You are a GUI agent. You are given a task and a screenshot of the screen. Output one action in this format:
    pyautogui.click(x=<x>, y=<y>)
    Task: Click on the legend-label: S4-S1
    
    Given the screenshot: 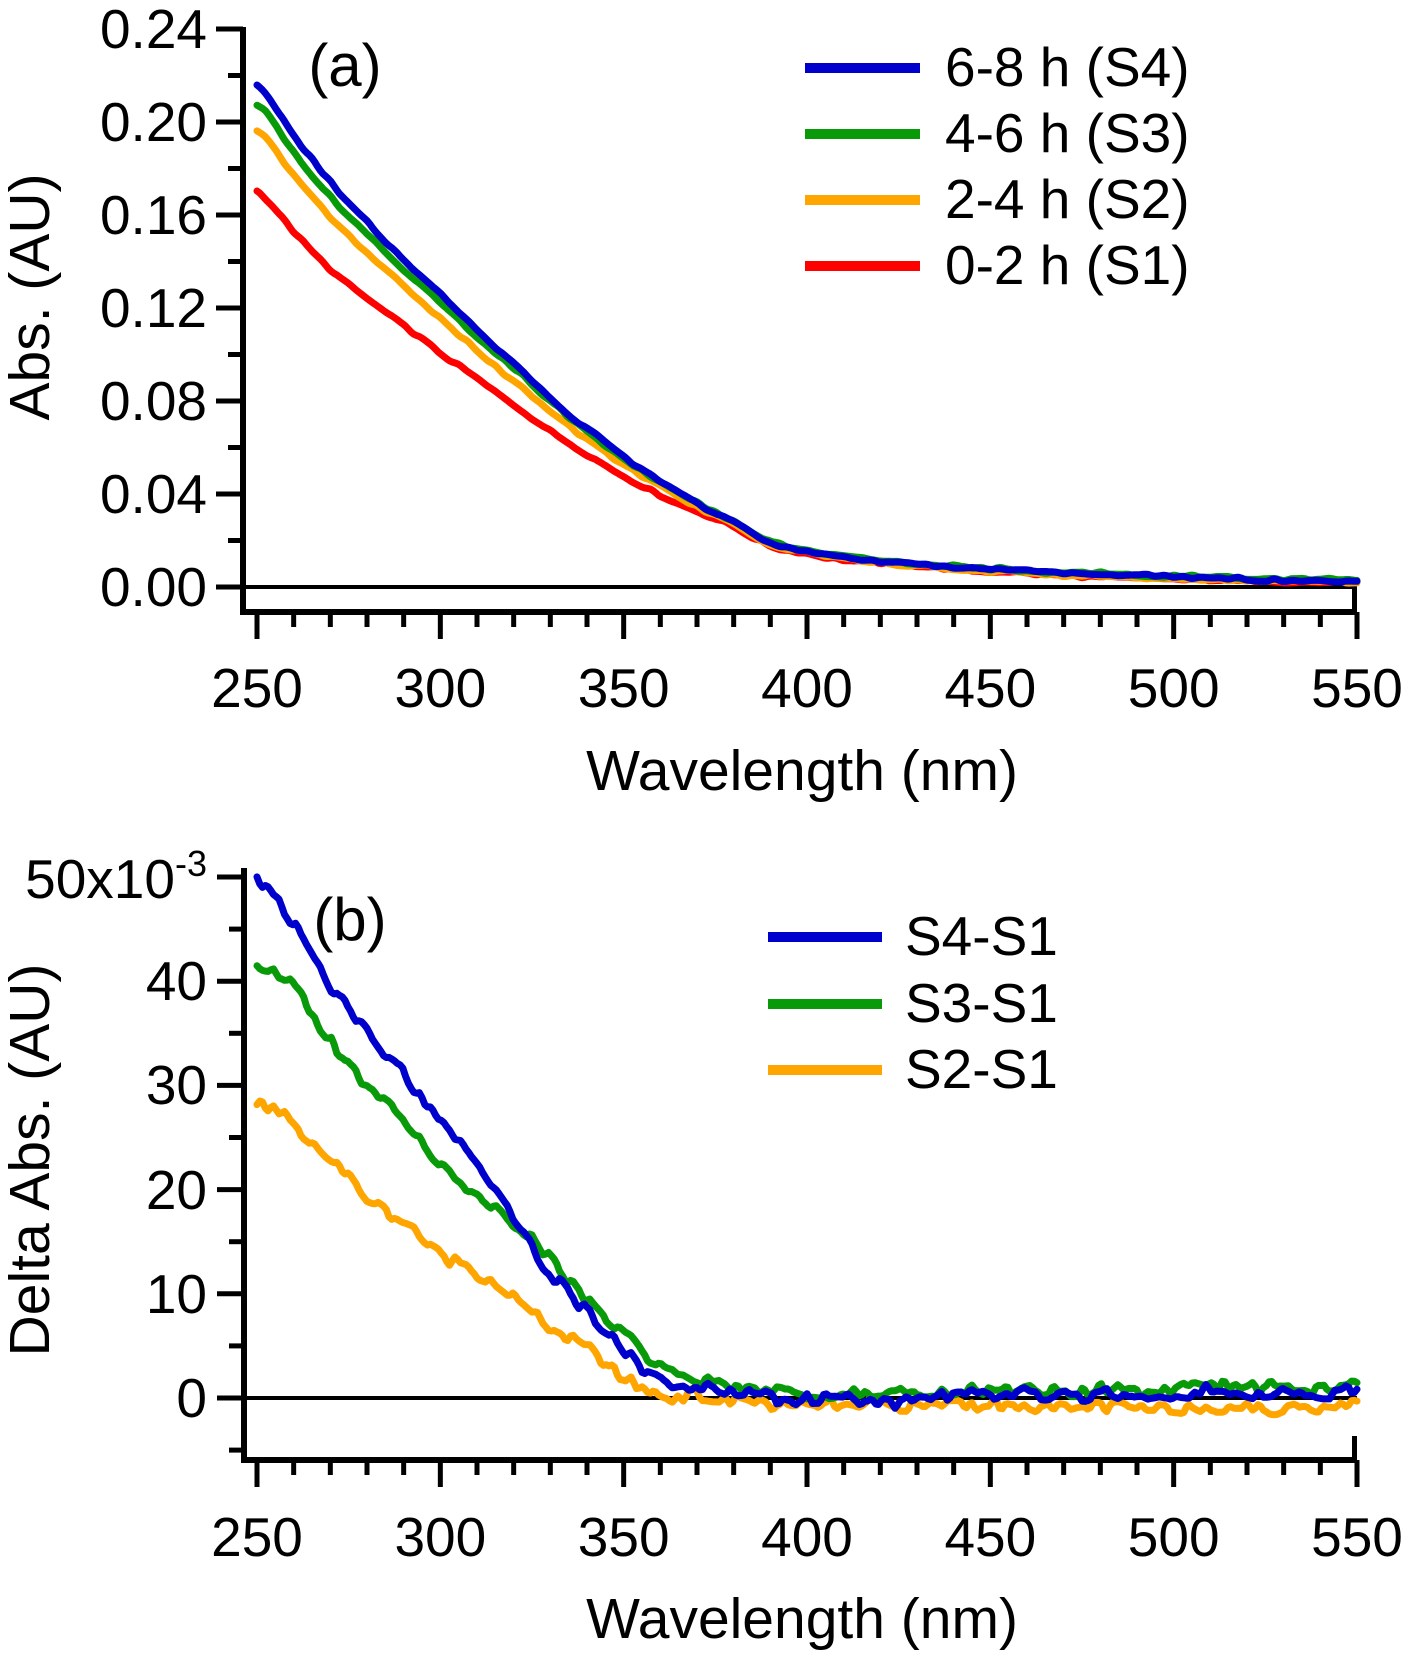 What is the action you would take?
    pyautogui.click(x=981, y=936)
    